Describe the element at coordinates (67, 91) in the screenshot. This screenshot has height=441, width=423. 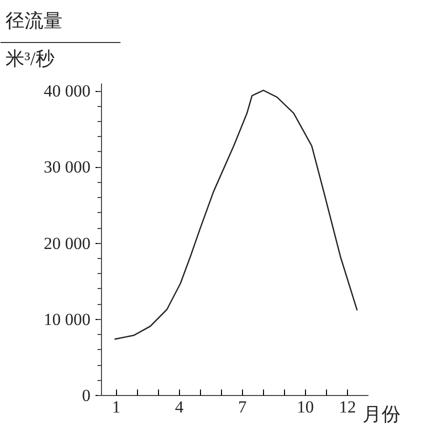
I see `y-tick-label: 40 000` at that location.